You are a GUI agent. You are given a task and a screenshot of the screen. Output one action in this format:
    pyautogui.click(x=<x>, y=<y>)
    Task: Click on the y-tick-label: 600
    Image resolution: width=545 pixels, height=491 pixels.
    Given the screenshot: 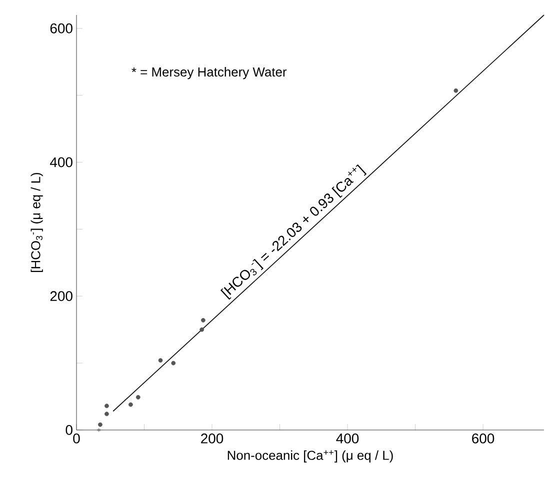 What is the action you would take?
    pyautogui.click(x=61, y=28)
    